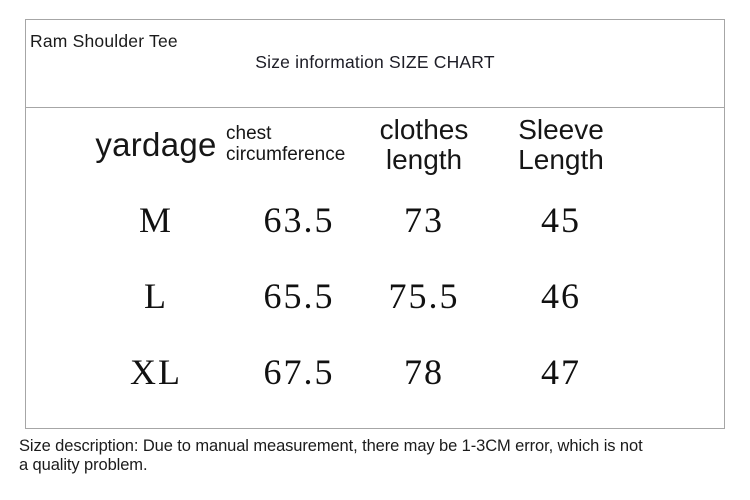 The height and width of the screenshot is (500, 750). I want to click on product-title: Ram Shoulder Tee, so click(104, 41).